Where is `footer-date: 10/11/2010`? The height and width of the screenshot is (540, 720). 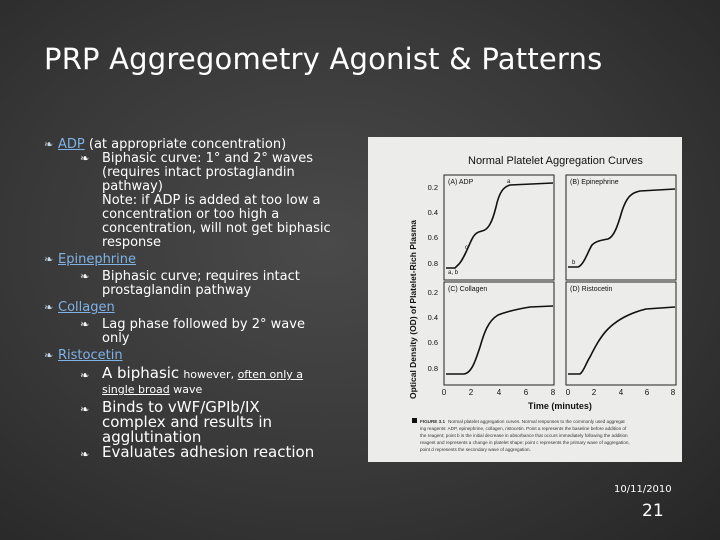
footer-date: 10/11/2010 is located at coordinates (643, 489).